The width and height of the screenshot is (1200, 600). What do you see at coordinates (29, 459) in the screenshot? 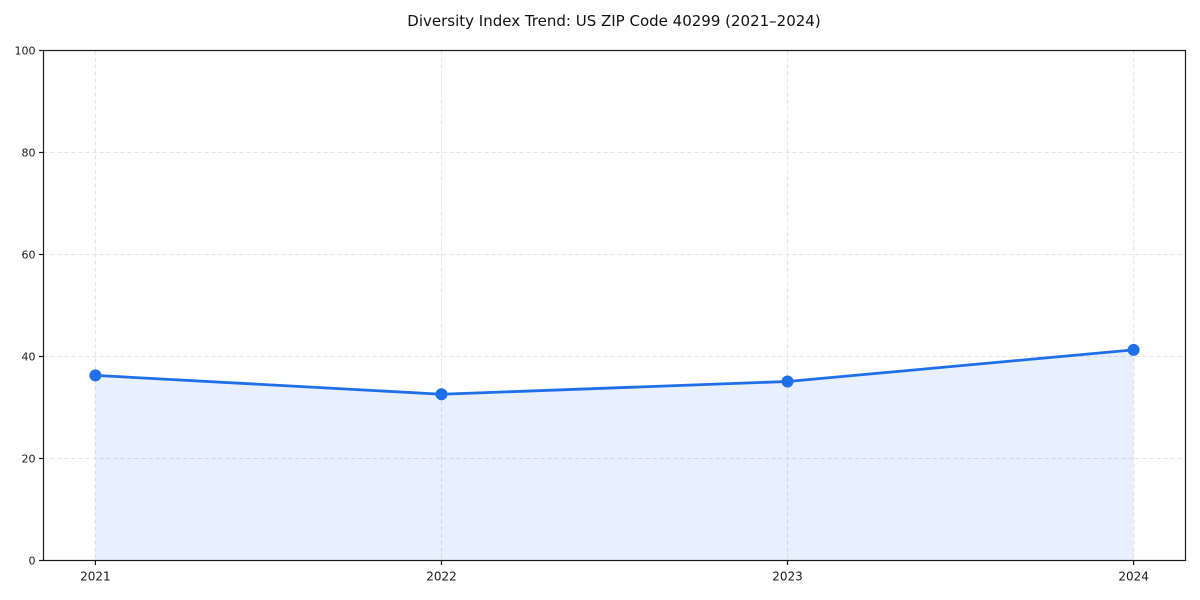
I see `y-tick-label-20: 20` at bounding box center [29, 459].